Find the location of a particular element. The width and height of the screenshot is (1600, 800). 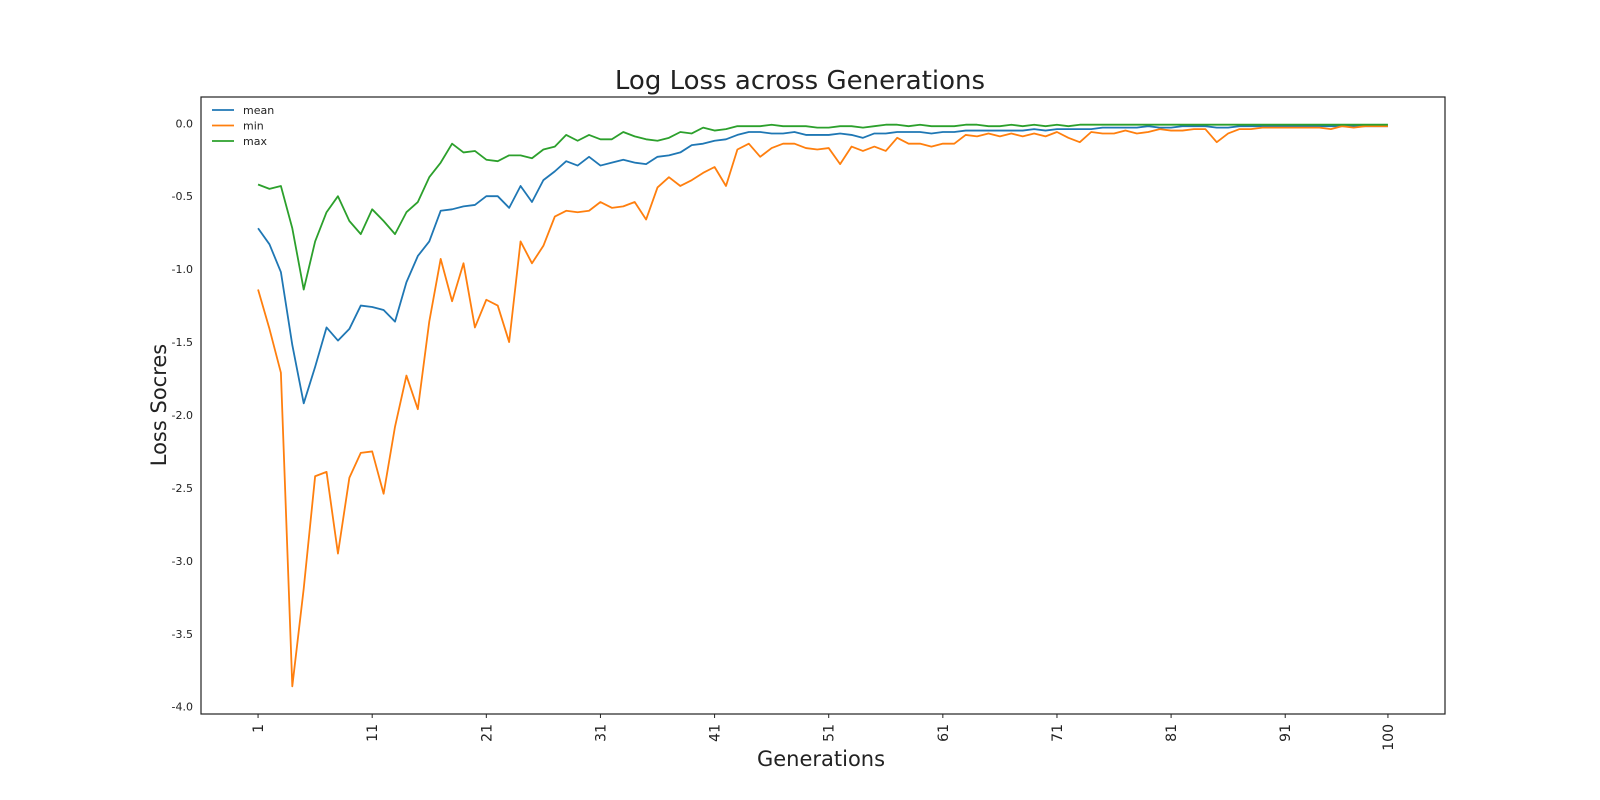

legend-label-max: max is located at coordinates (255, 141).